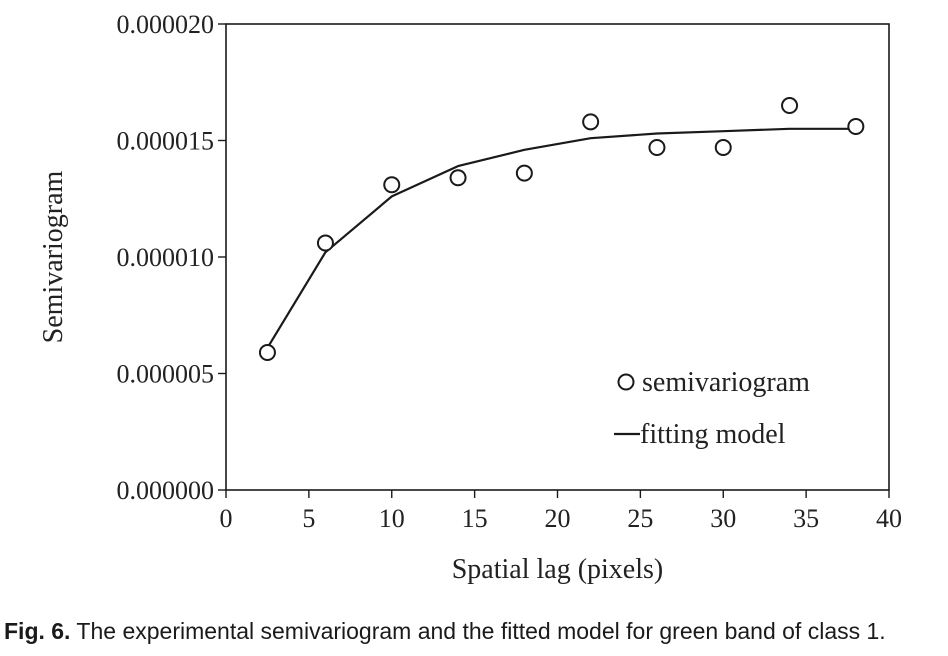 The image size is (948, 656). Describe the element at coordinates (726, 382) in the screenshot. I see `legend-label-semivariogram: semivariogram` at that location.